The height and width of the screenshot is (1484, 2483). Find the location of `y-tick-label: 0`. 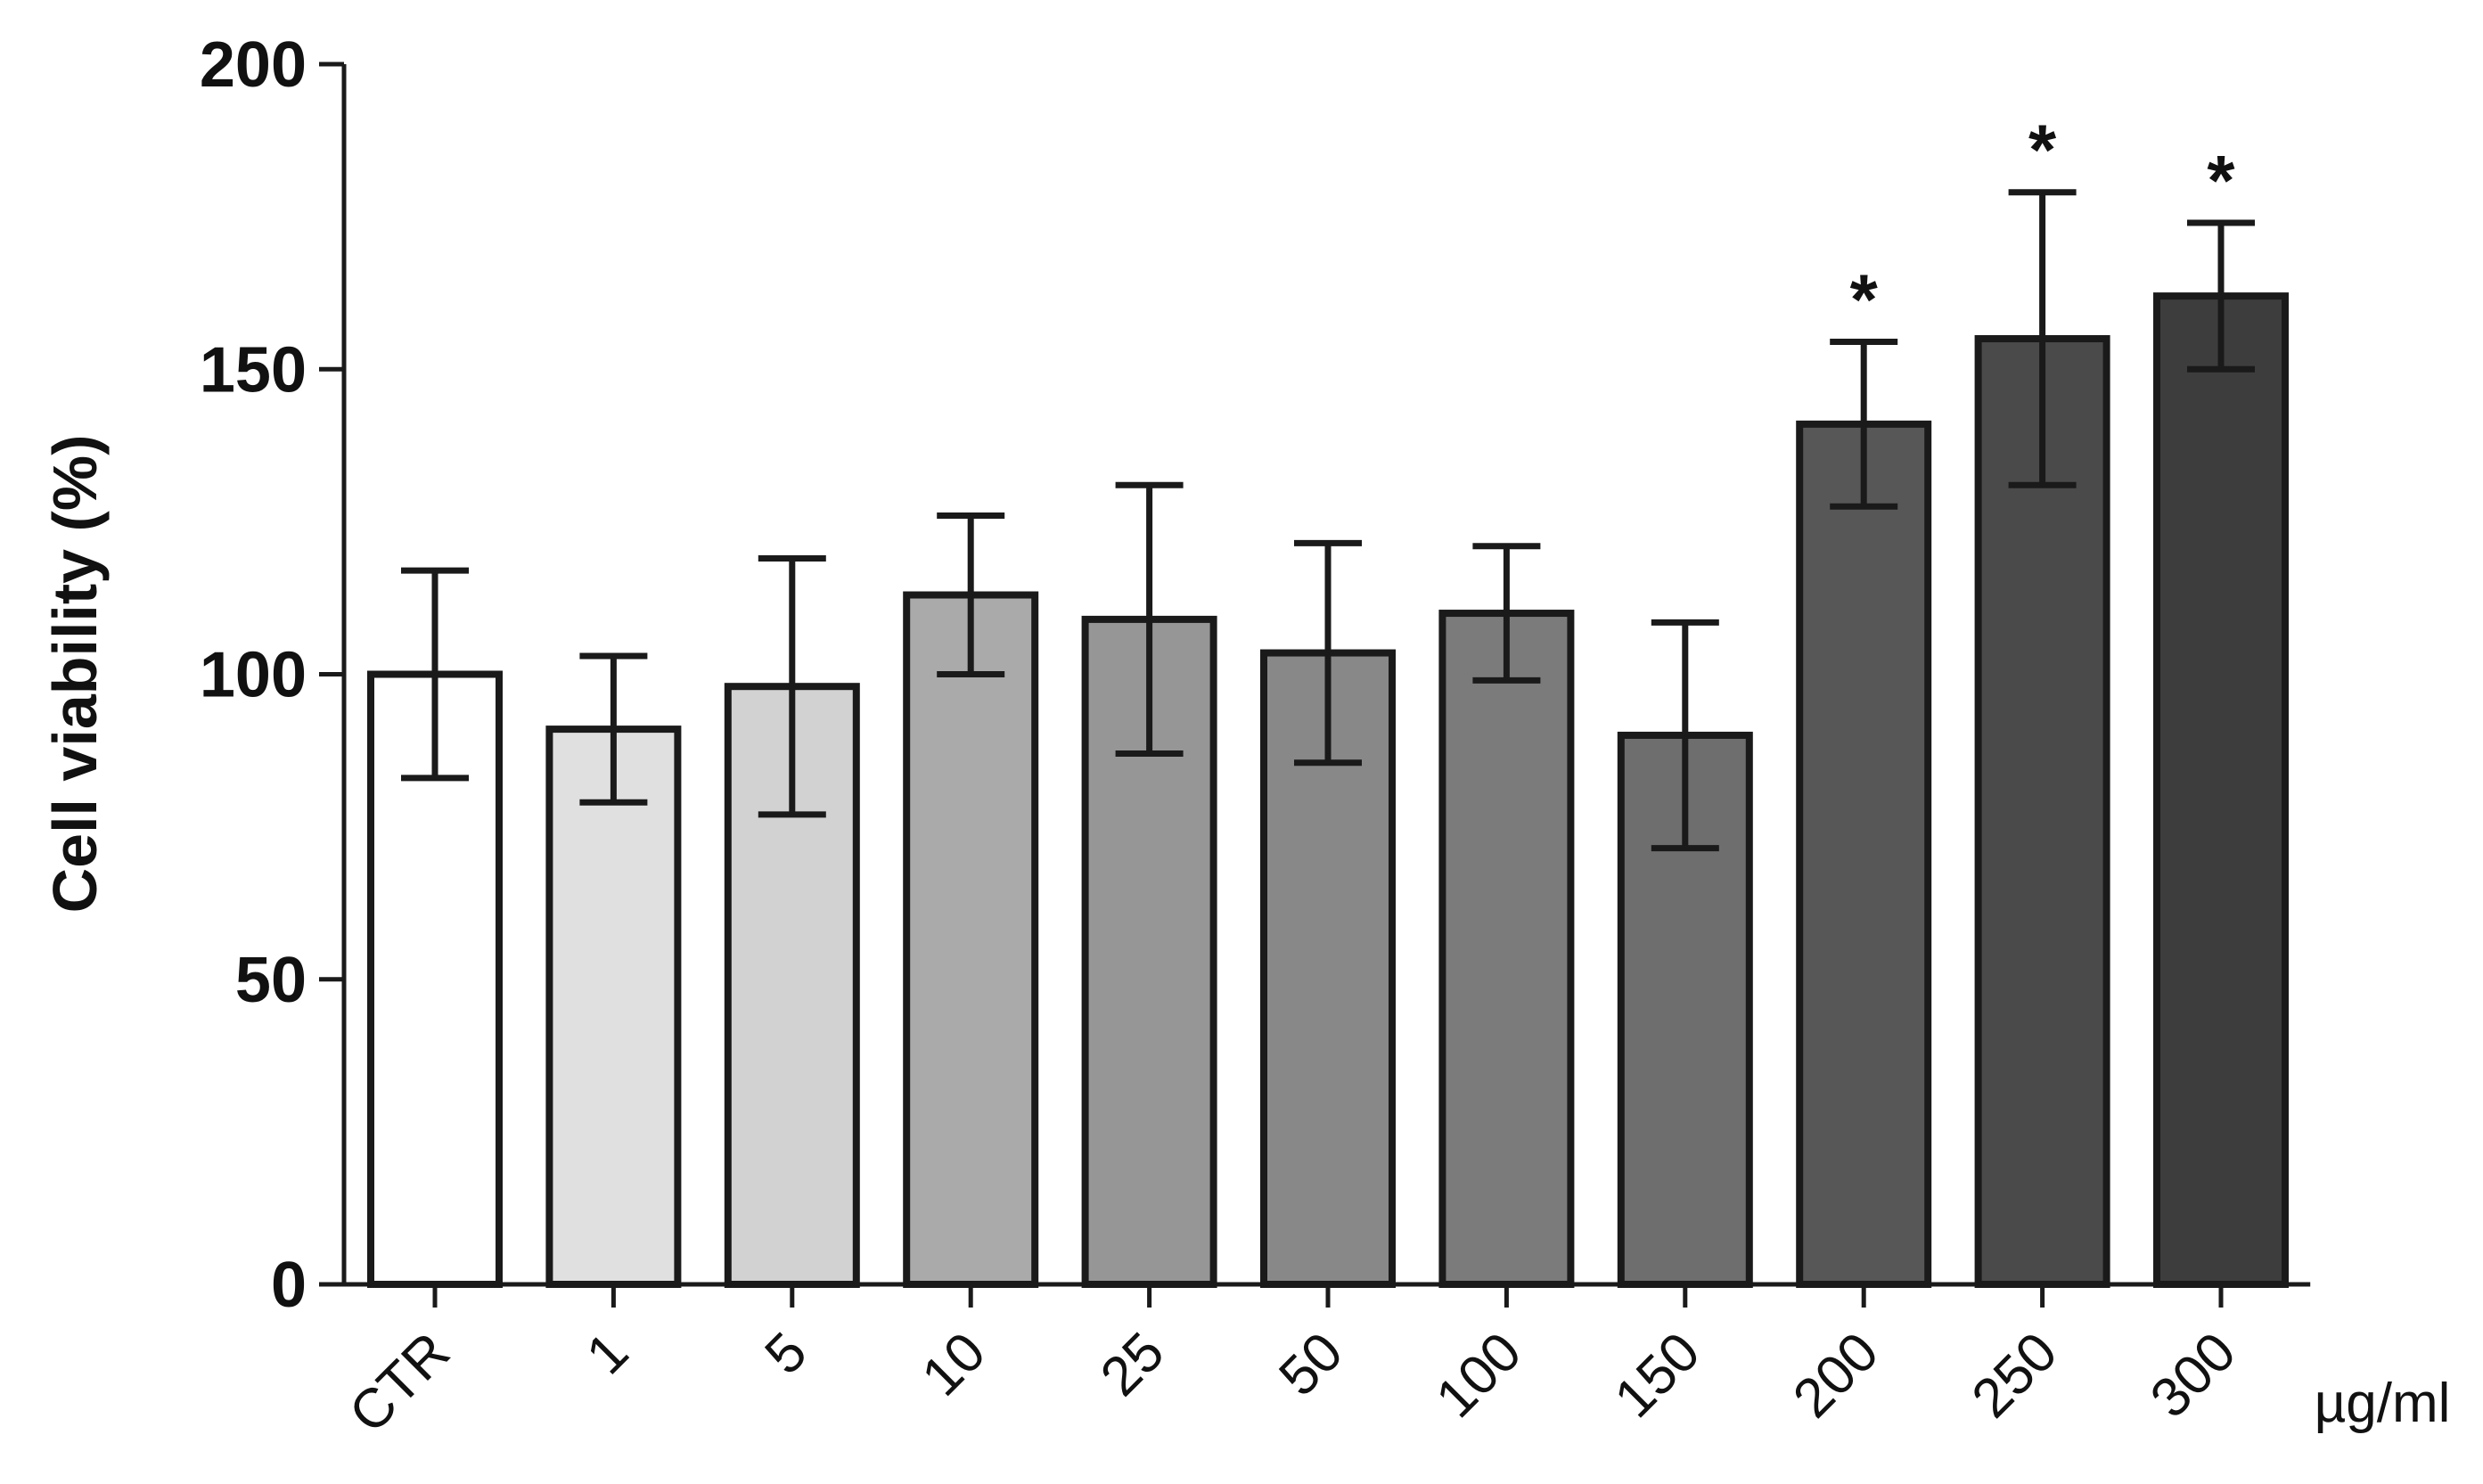

y-tick-label: 0 is located at coordinates (289, 1285).